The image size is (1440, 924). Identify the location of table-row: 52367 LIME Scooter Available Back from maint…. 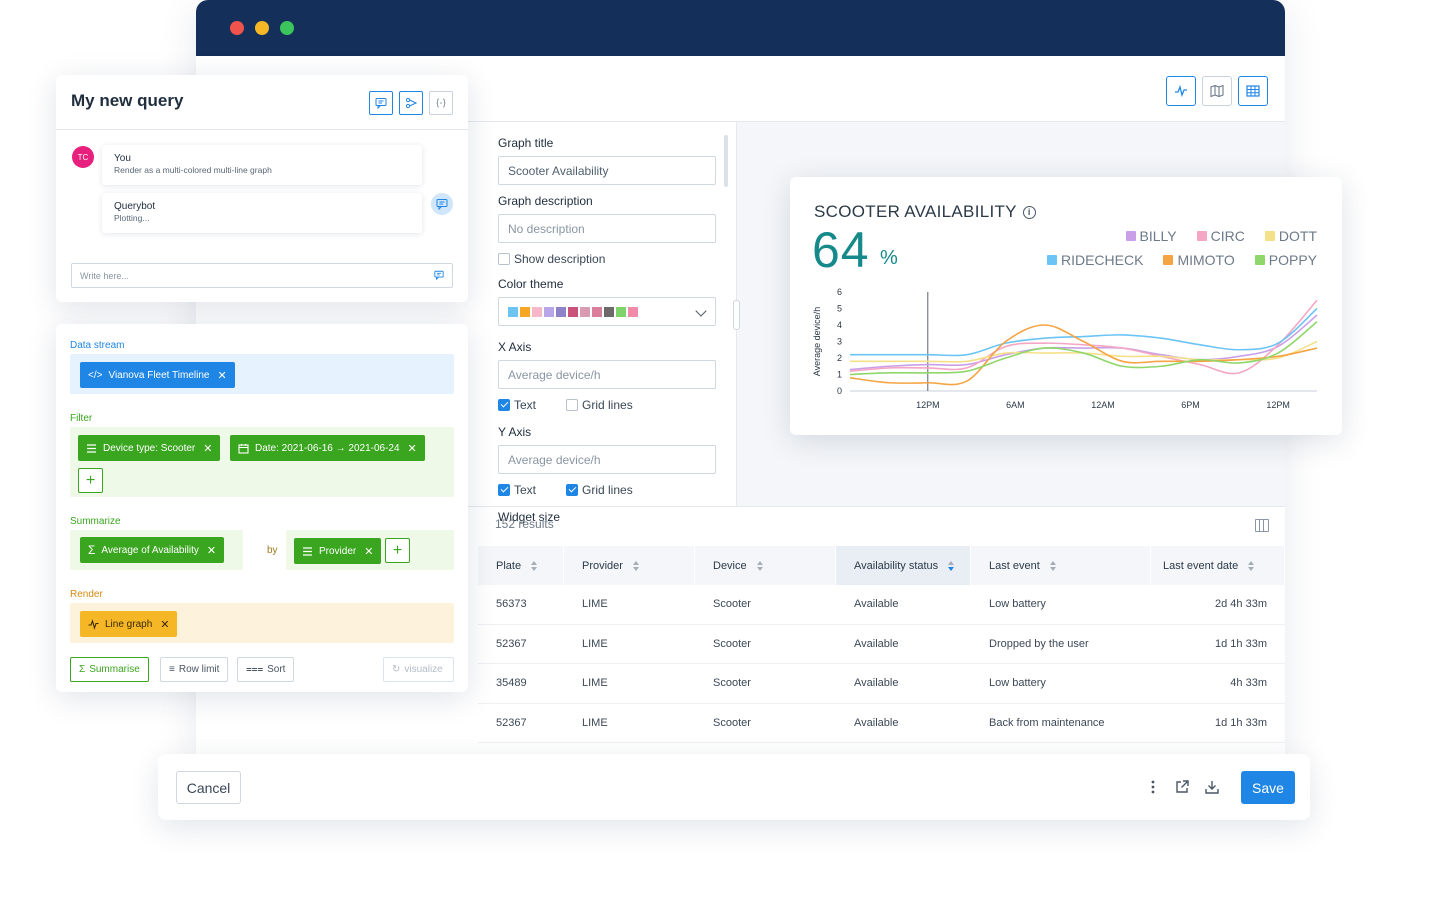
(881, 723).